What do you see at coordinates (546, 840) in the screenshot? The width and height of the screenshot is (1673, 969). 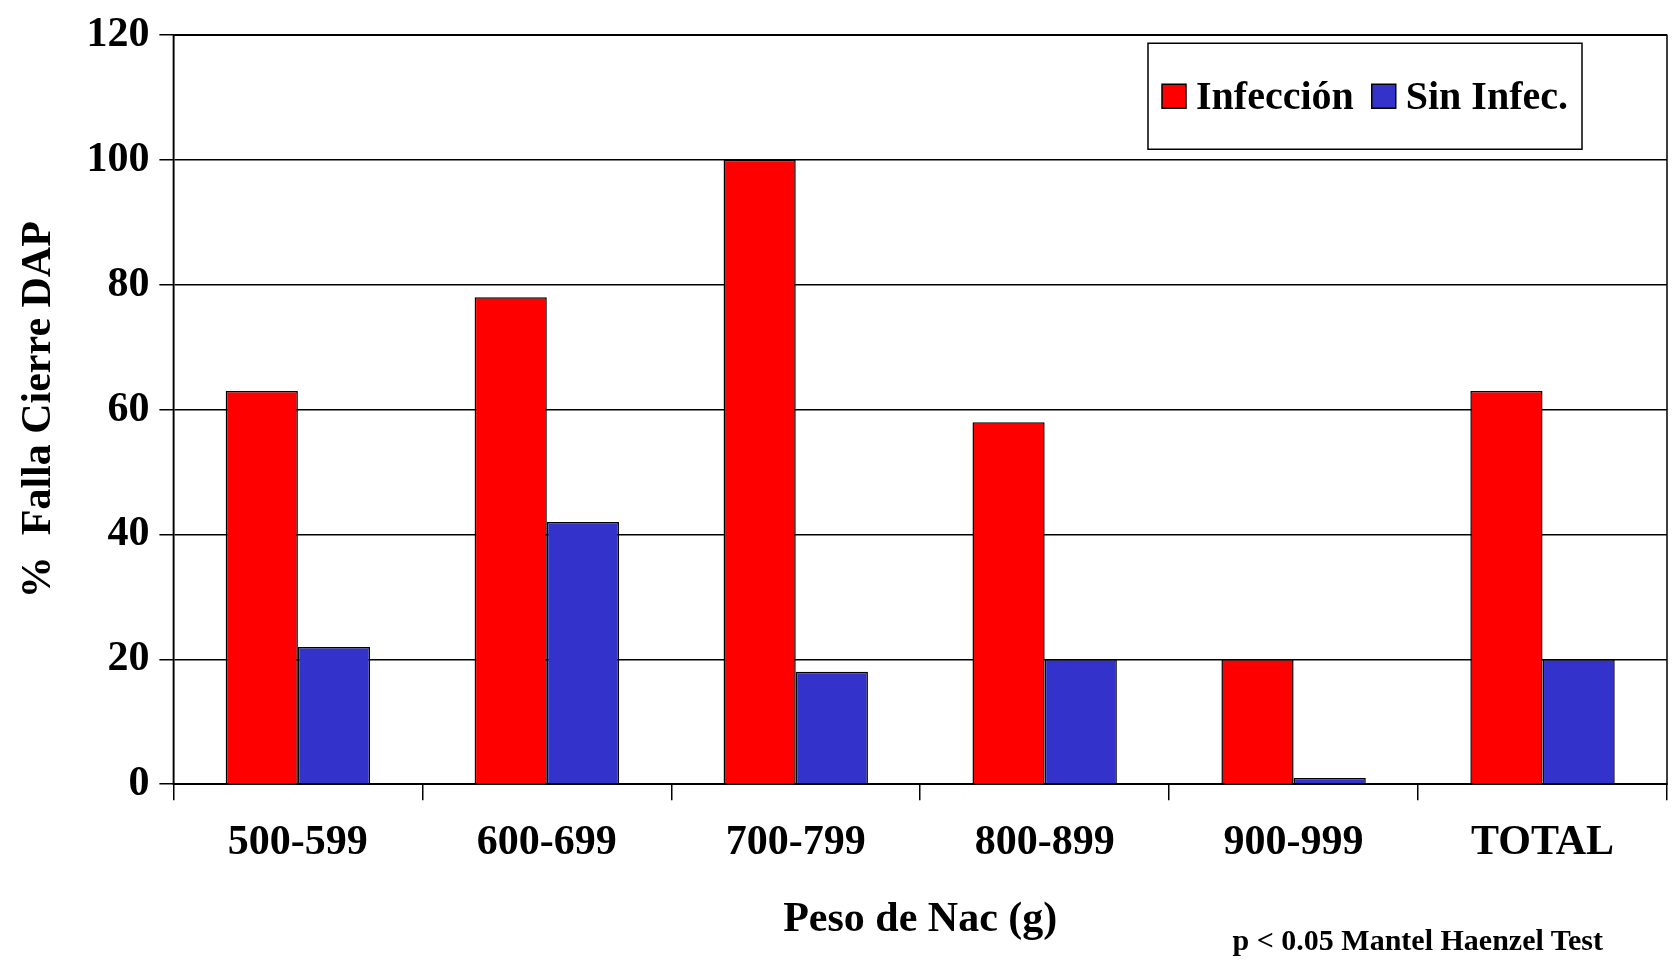 I see `x-tick-label: 600-699` at bounding box center [546, 840].